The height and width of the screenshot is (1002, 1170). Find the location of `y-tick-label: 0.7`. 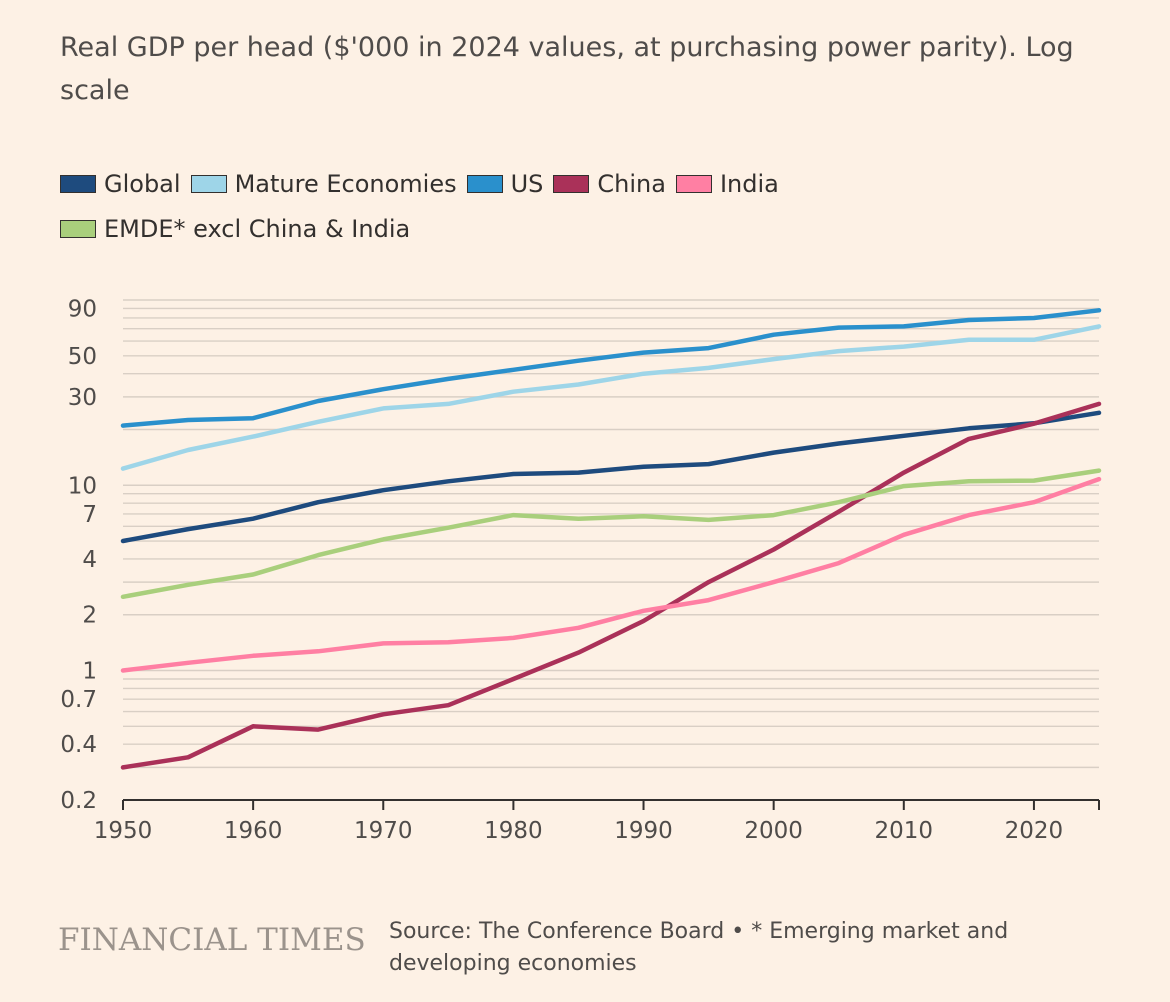

y-tick-label: 0.7 is located at coordinates (78, 700).